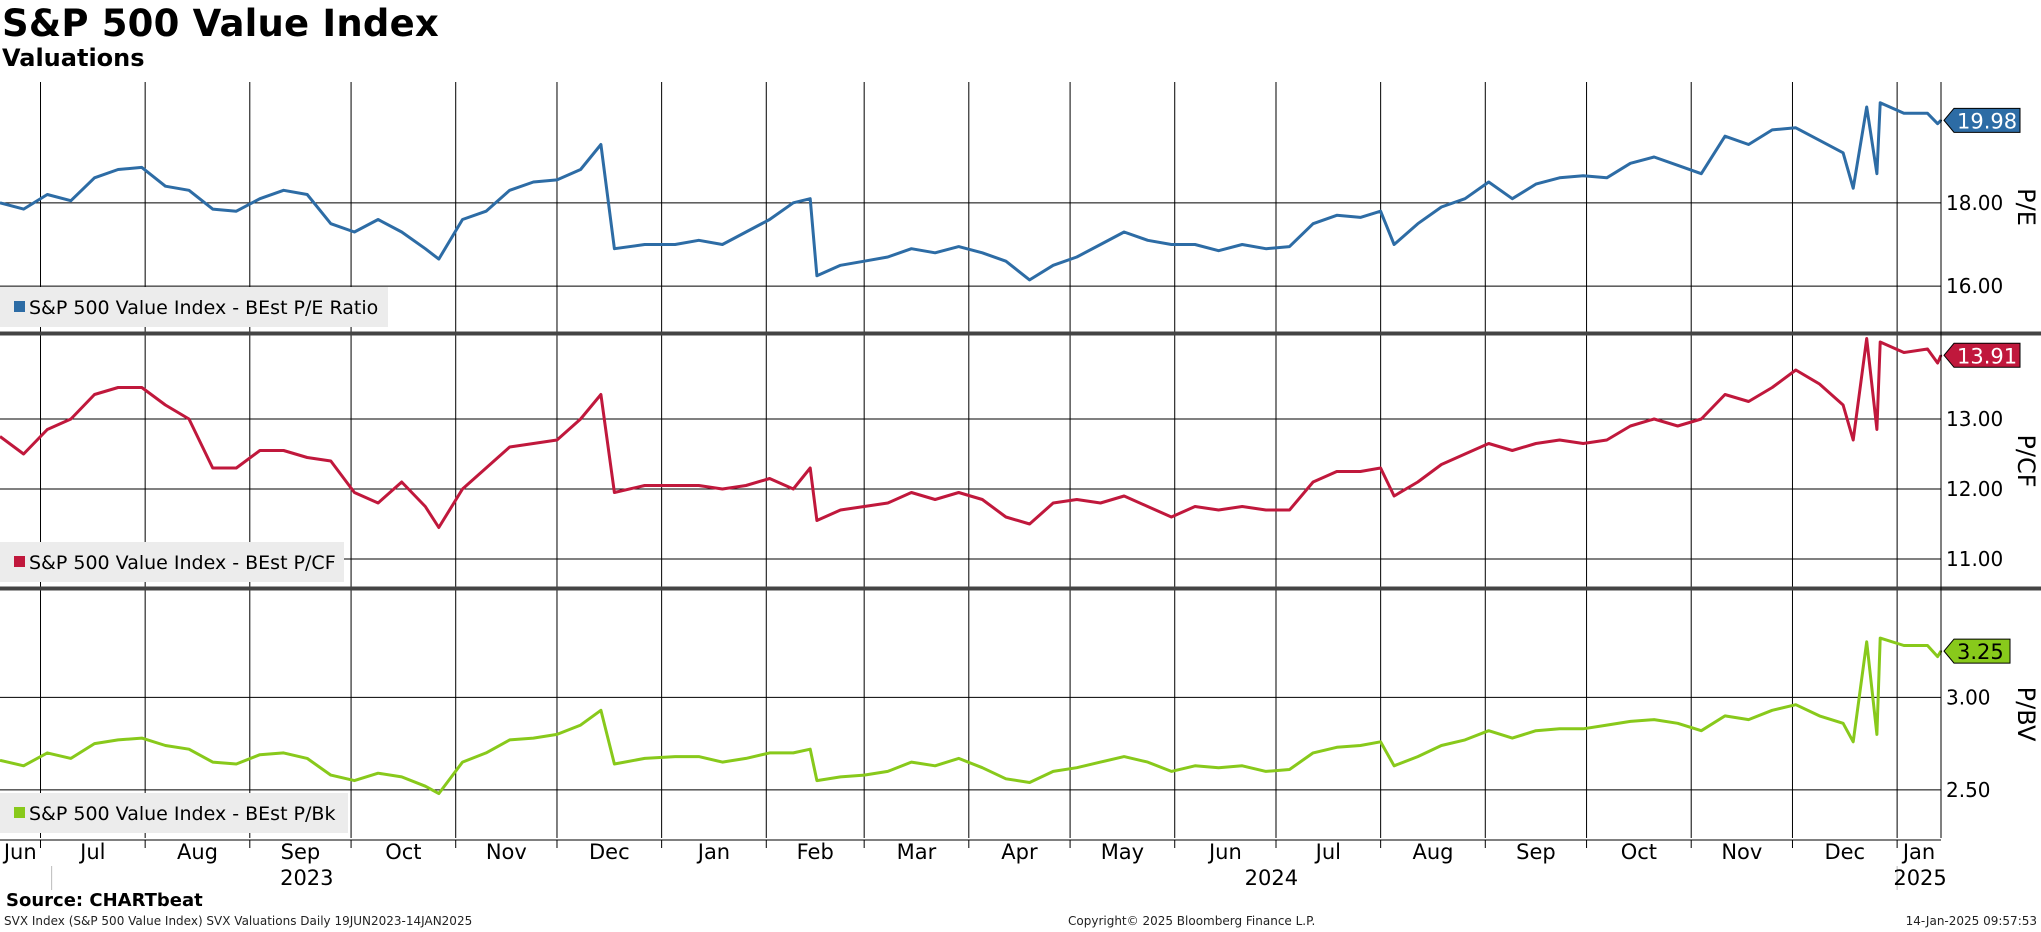 This screenshot has width=2041, height=932. What do you see at coordinates (1192, 921) in the screenshot?
I see `footer-copyright: Copyright© 2025 Bloomberg Finance L.P.` at bounding box center [1192, 921].